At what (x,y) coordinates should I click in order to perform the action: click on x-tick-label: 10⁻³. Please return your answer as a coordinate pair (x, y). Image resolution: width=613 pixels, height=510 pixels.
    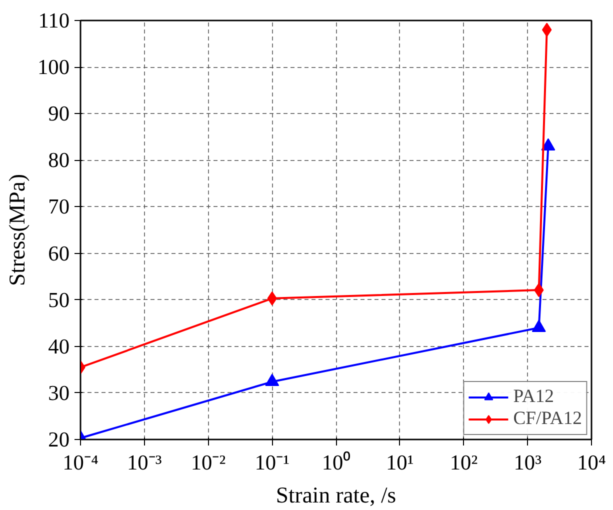
    Looking at the image, I should click on (144, 462).